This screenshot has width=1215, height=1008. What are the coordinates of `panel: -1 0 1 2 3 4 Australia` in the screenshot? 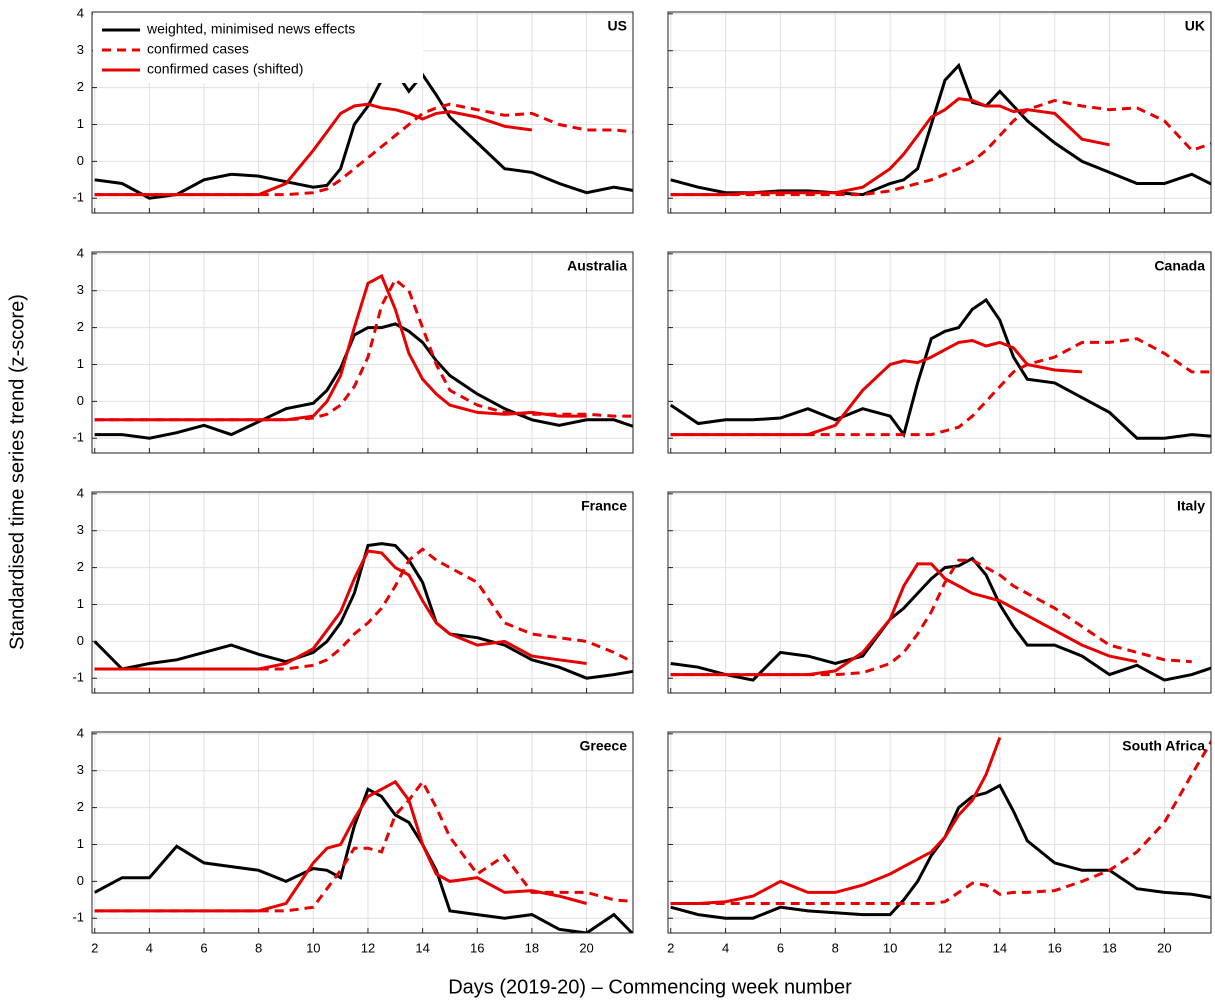 It's located at (353, 349).